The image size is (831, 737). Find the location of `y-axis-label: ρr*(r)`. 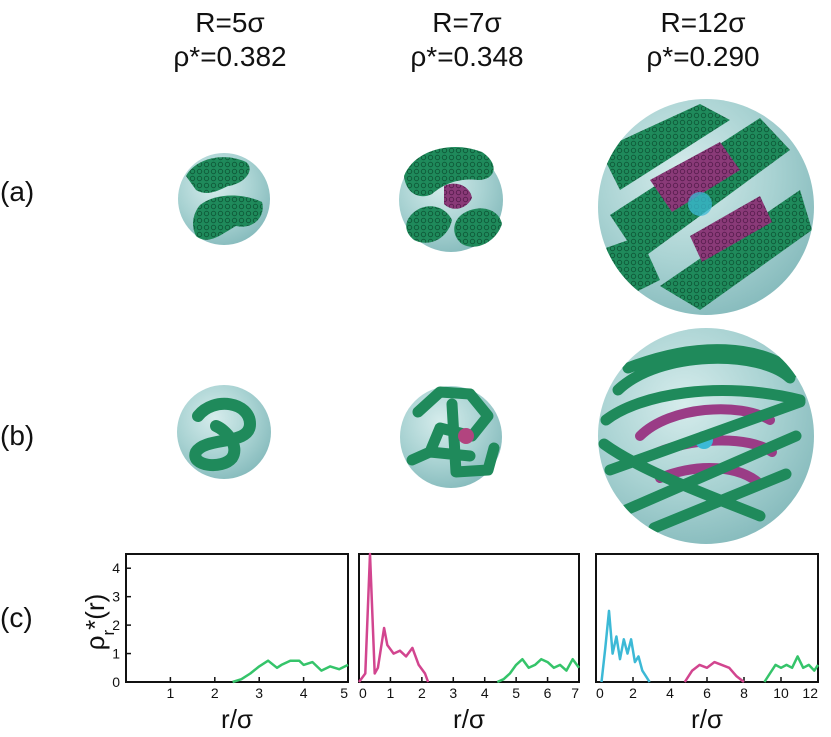

y-axis-label: ρr*(r) is located at coordinates (99, 622).